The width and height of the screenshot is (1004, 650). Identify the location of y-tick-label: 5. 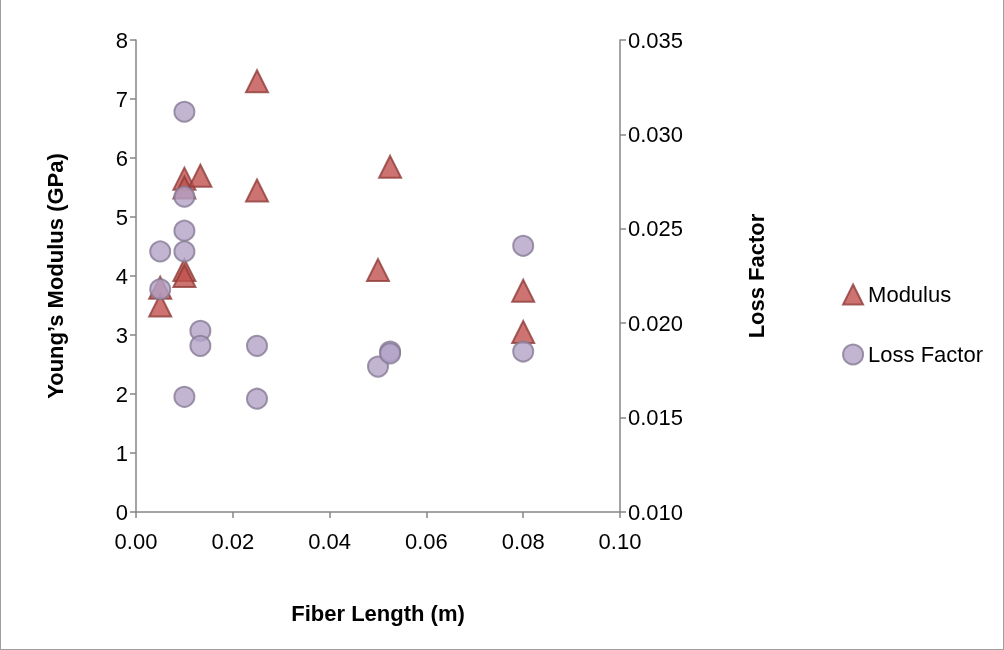
(121, 217).